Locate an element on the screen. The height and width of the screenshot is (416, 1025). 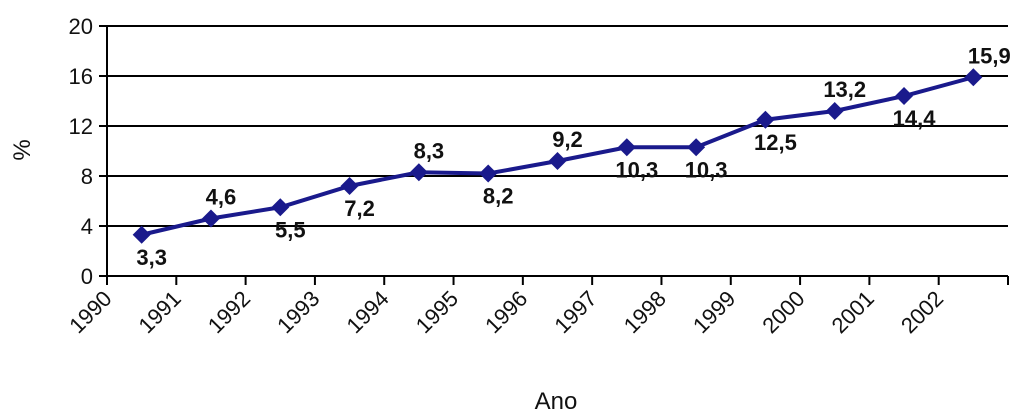
x-tick-label: 1991 is located at coordinates (160, 312).